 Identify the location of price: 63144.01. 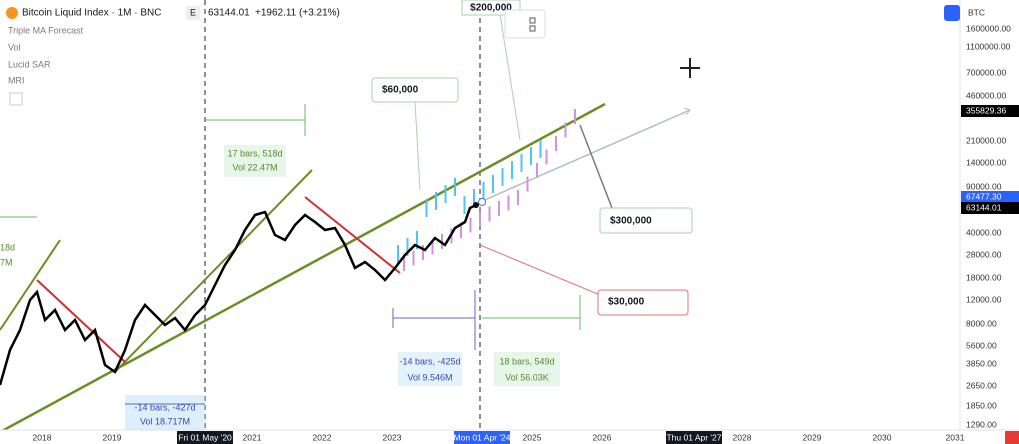
(229, 13).